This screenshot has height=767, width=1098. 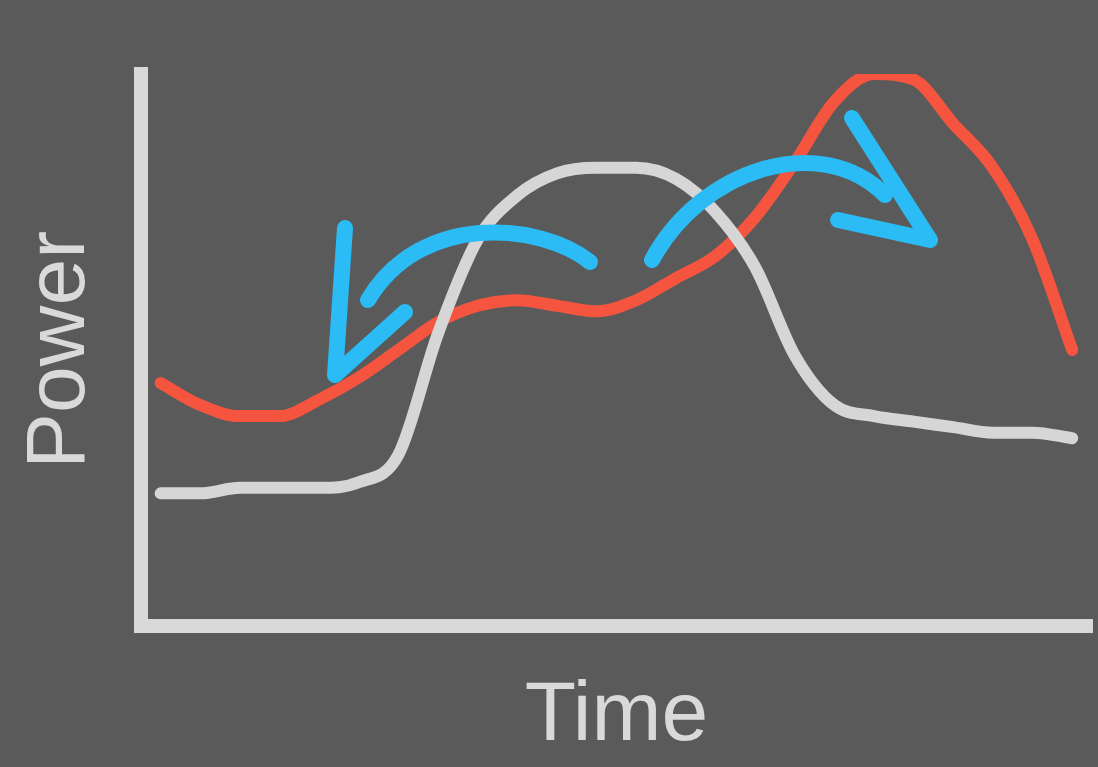 I want to click on y-axis-title: Power, so click(x=54, y=349).